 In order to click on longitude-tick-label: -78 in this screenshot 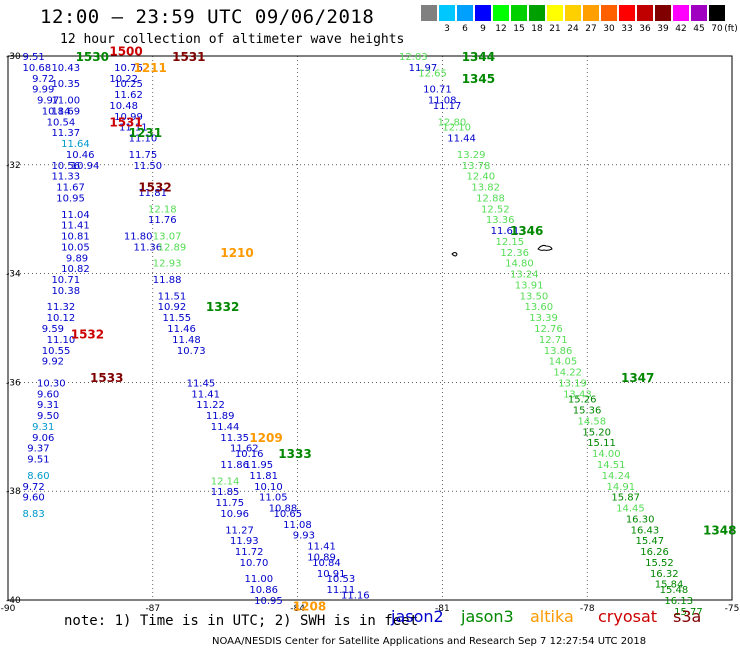, I will do `click(587, 609)`.